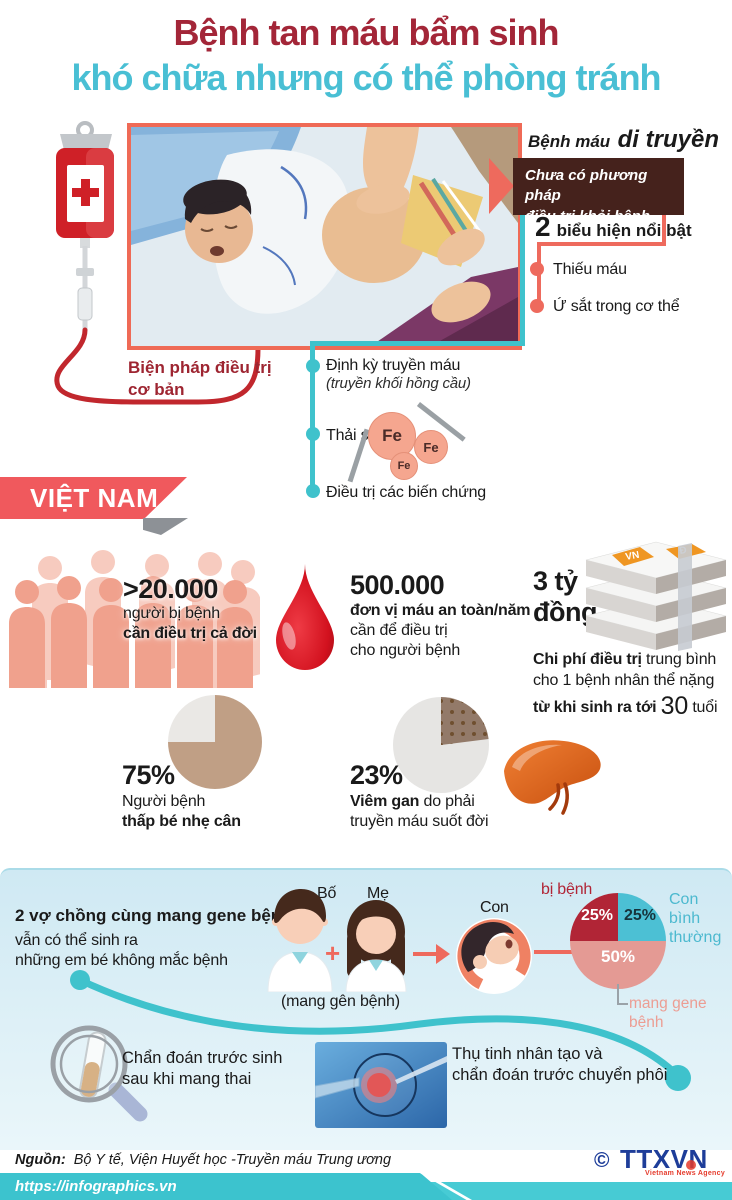 Image resolution: width=732 pixels, height=1200 pixels. I want to click on symptoms-heading: 2 biểu hiện nổi bật, so click(613, 227).